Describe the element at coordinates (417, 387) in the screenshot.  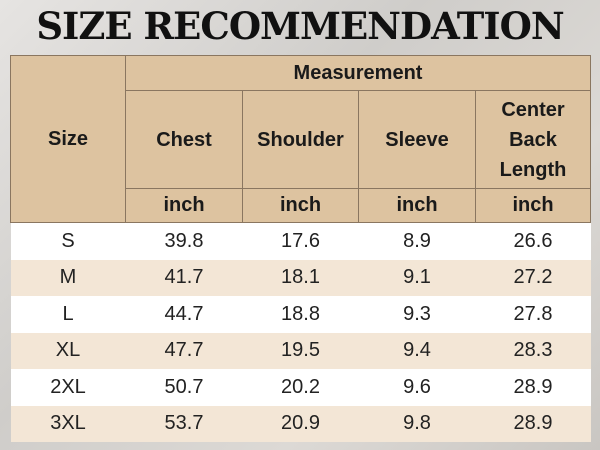
I see `measurement-cell: 9.6` at that location.